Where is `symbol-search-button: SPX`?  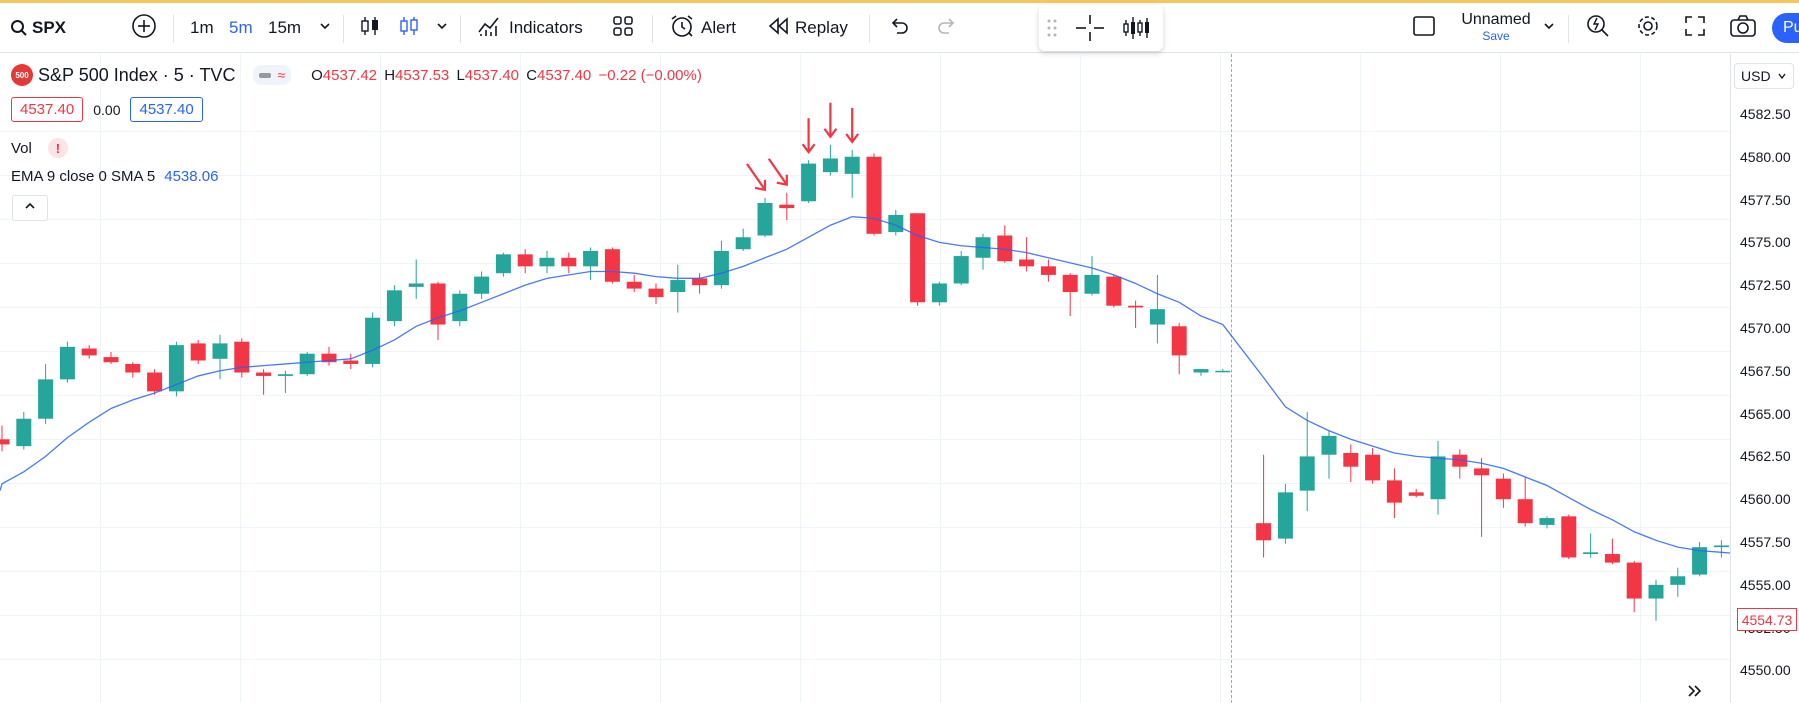
symbol-search-button: SPX is located at coordinates (38, 28).